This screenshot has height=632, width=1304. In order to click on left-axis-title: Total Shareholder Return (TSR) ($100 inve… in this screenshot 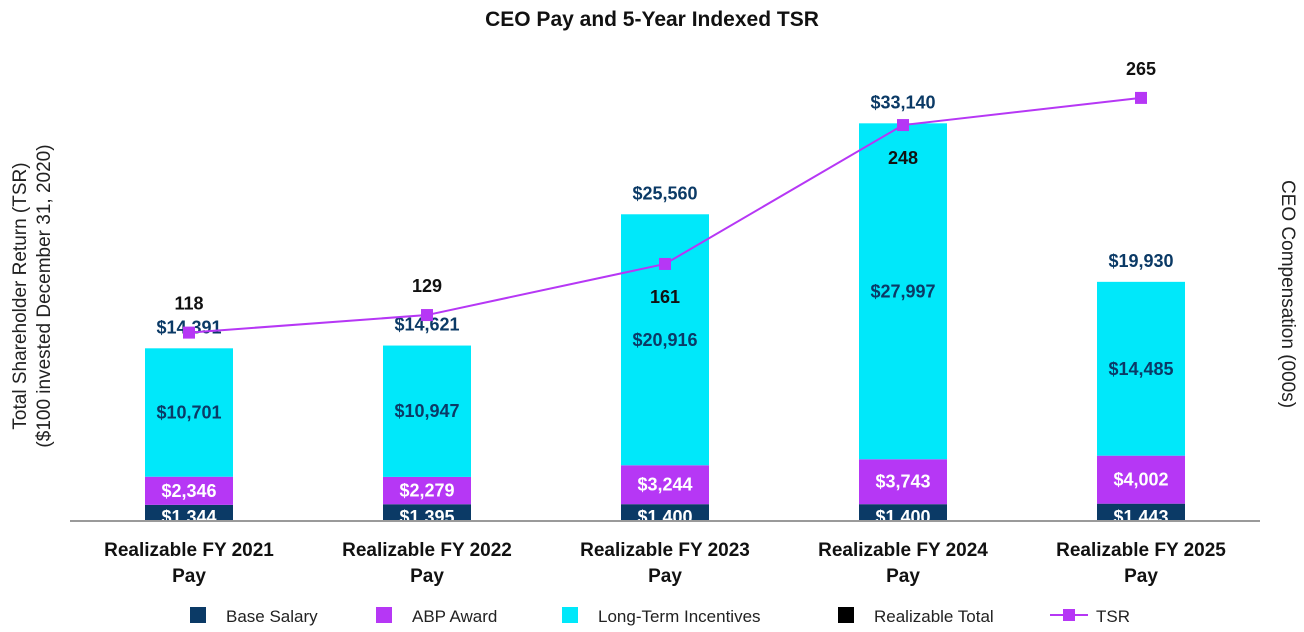, I will do `click(32, 295)`.